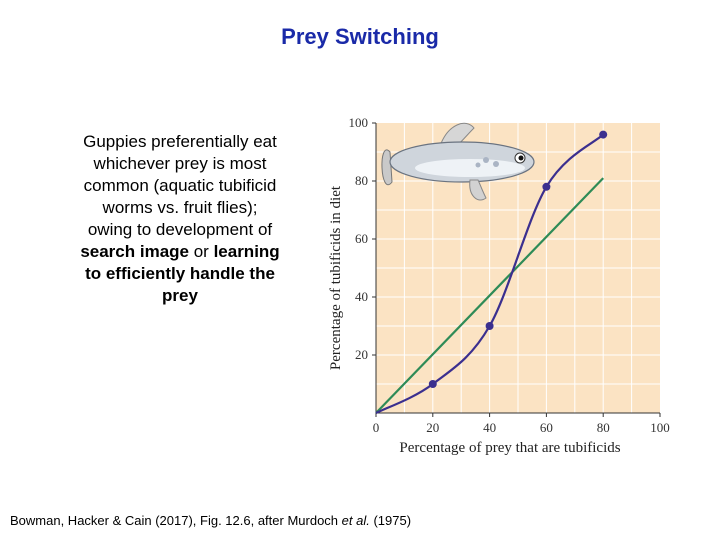 Image resolution: width=720 pixels, height=540 pixels. What do you see at coordinates (603, 427) in the screenshot?
I see `x-tick-label: 80` at bounding box center [603, 427].